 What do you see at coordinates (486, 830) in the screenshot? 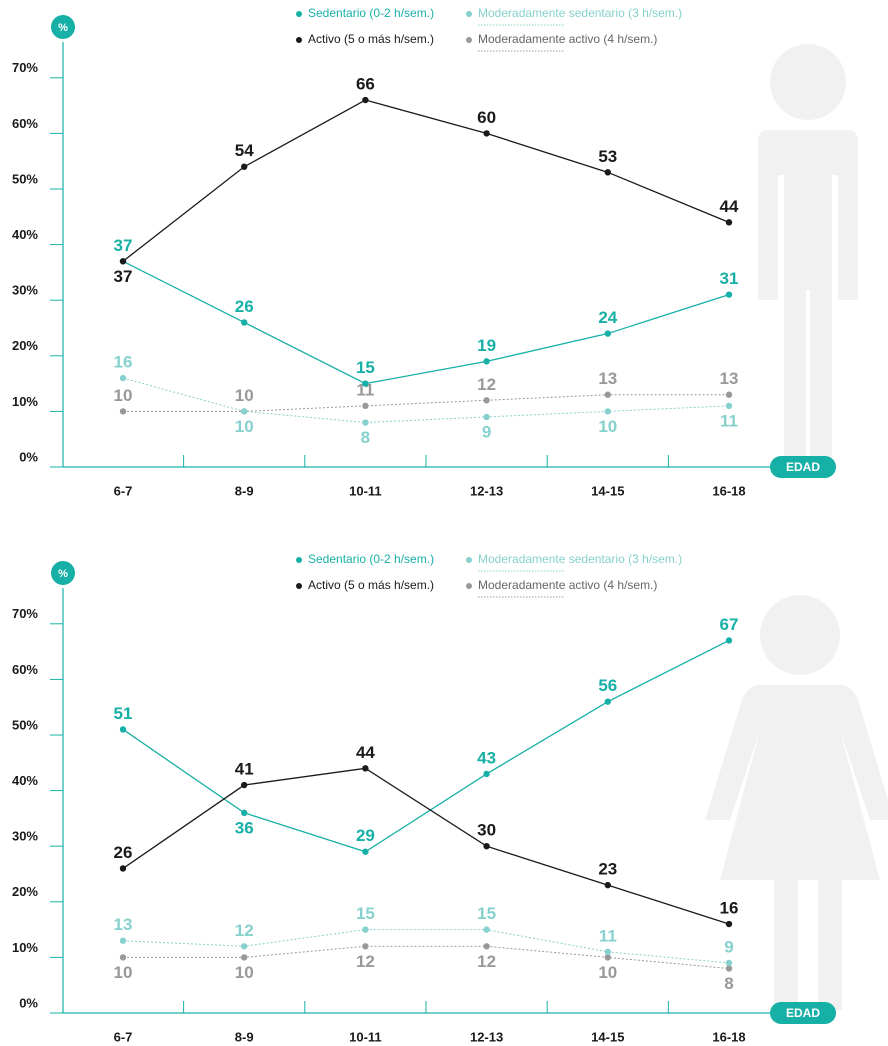
I see `data-label: 30` at bounding box center [486, 830].